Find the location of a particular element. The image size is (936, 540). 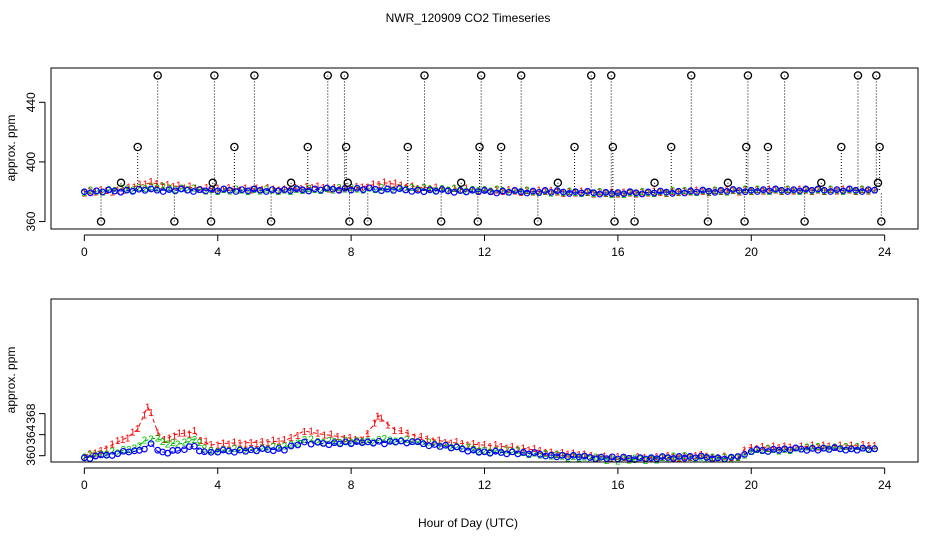

x-tick-label: 12 is located at coordinates (485, 252).